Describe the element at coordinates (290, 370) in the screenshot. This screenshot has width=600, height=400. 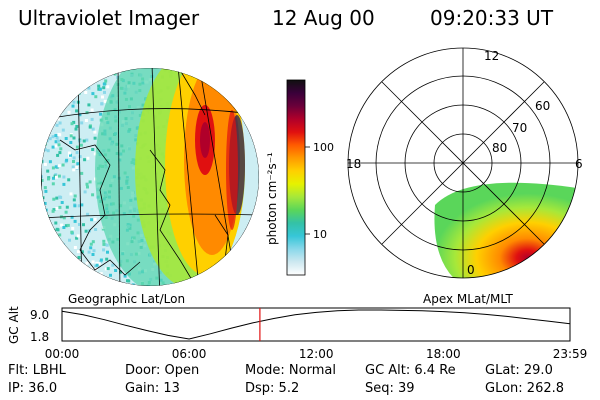
I see `info-field: Mode: Normal` at that location.